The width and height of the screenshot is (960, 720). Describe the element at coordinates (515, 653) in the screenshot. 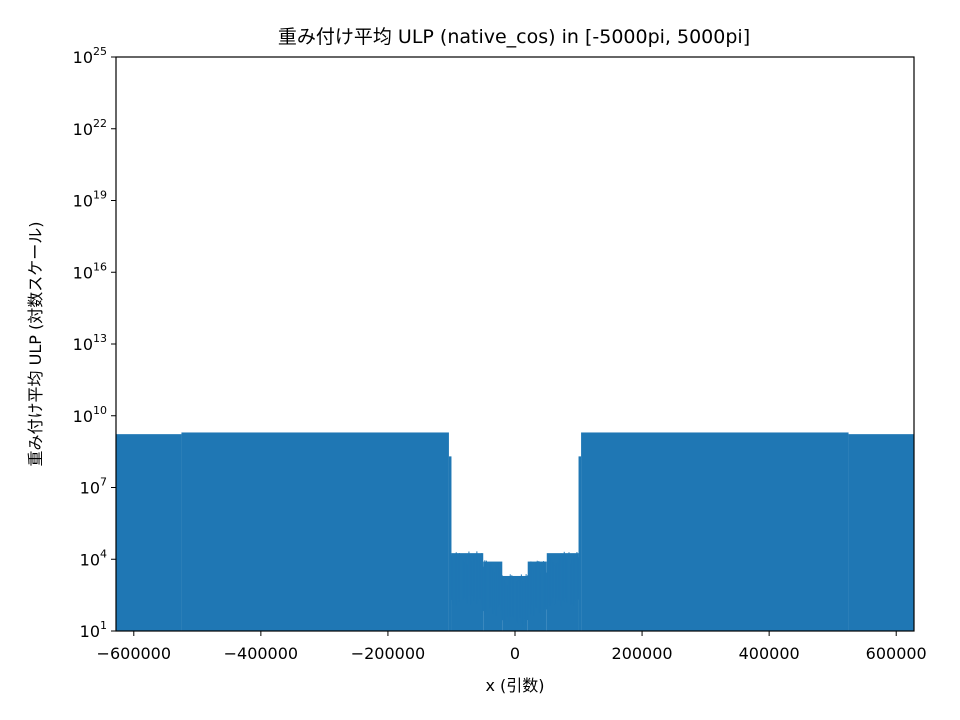

I see `x-tick-label: 0` at that location.